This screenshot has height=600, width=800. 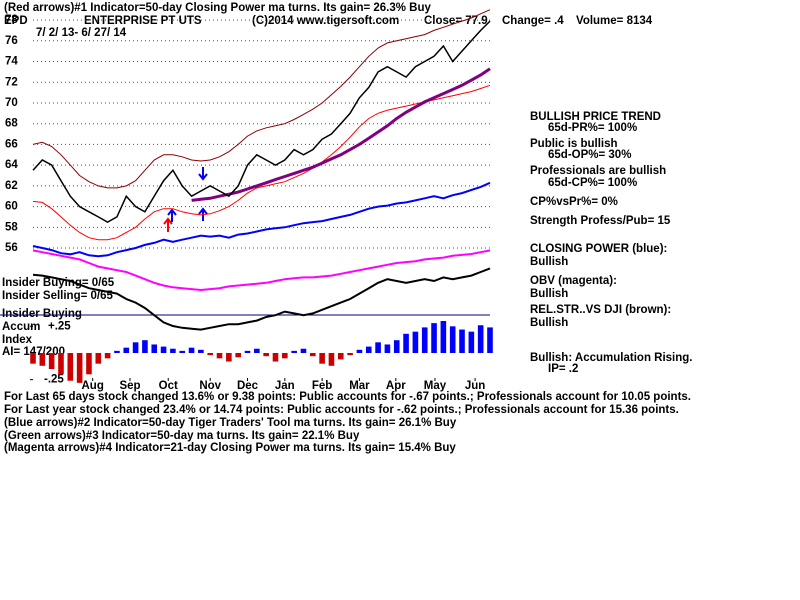 I want to click on side-note: Bullish: Accumulation Rising., so click(x=611, y=358).